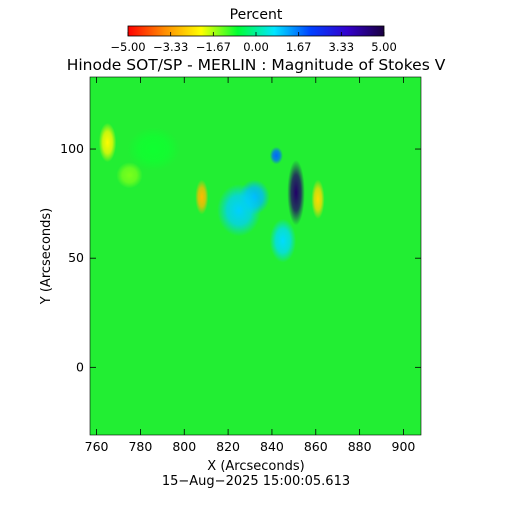 Image resolution: width=511 pixels, height=512 pixels. Describe the element at coordinates (213, 47) in the screenshot. I see `colorbar-tick-label: −1.67` at that location.